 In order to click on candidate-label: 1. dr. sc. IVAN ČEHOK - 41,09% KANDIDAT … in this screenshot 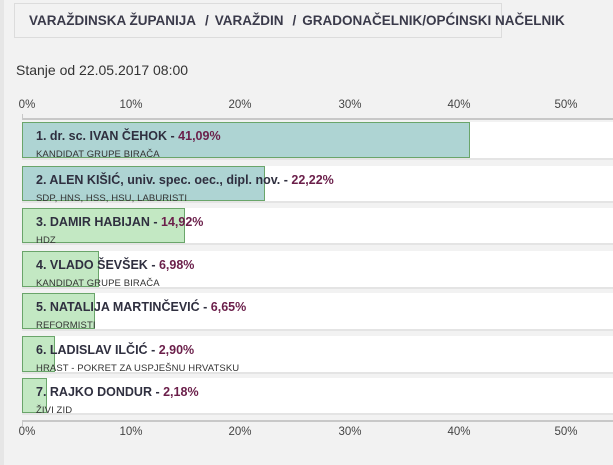, I will do `click(128, 144)`.